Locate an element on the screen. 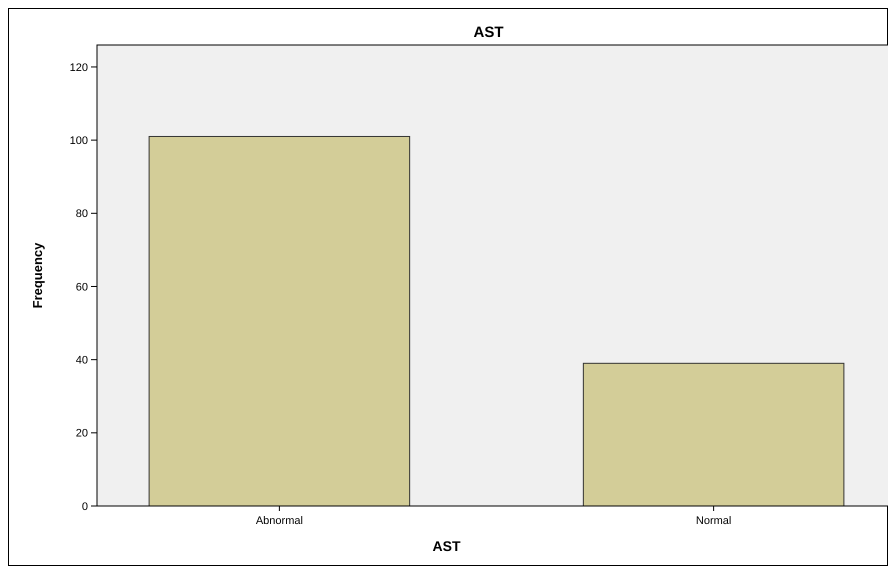 Image resolution: width=896 pixels, height=574 pixels. y-tick-label: 100 is located at coordinates (79, 140).